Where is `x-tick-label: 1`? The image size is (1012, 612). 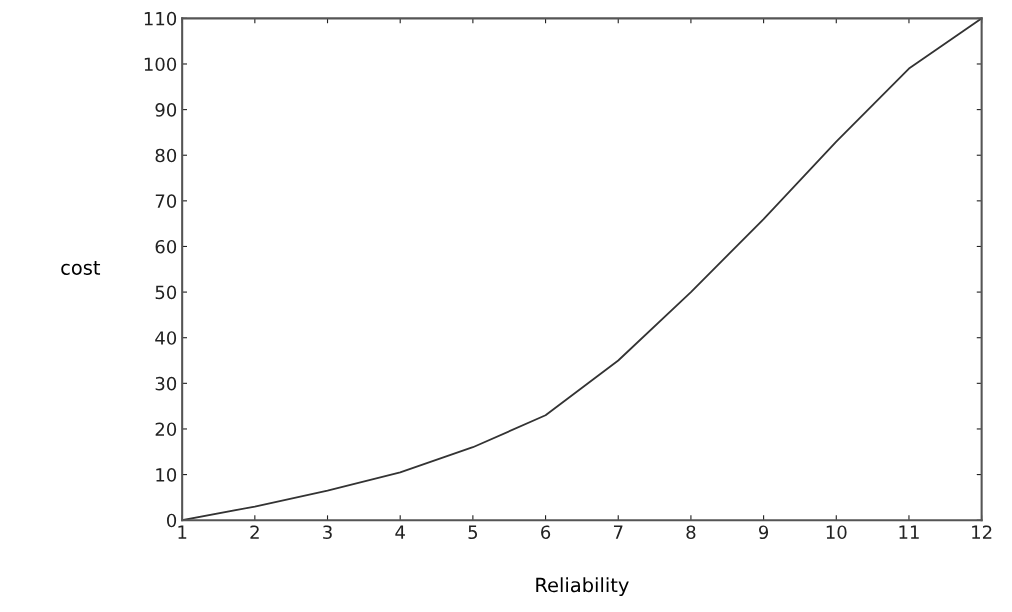
x-tick-label: 1 is located at coordinates (182, 532).